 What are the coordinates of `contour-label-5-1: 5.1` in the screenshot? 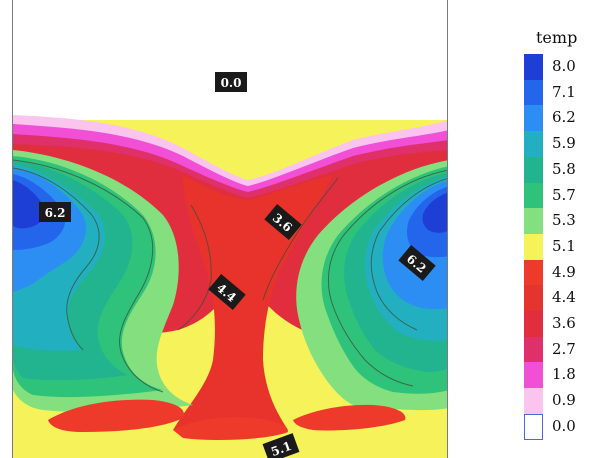 It's located at (281, 445).